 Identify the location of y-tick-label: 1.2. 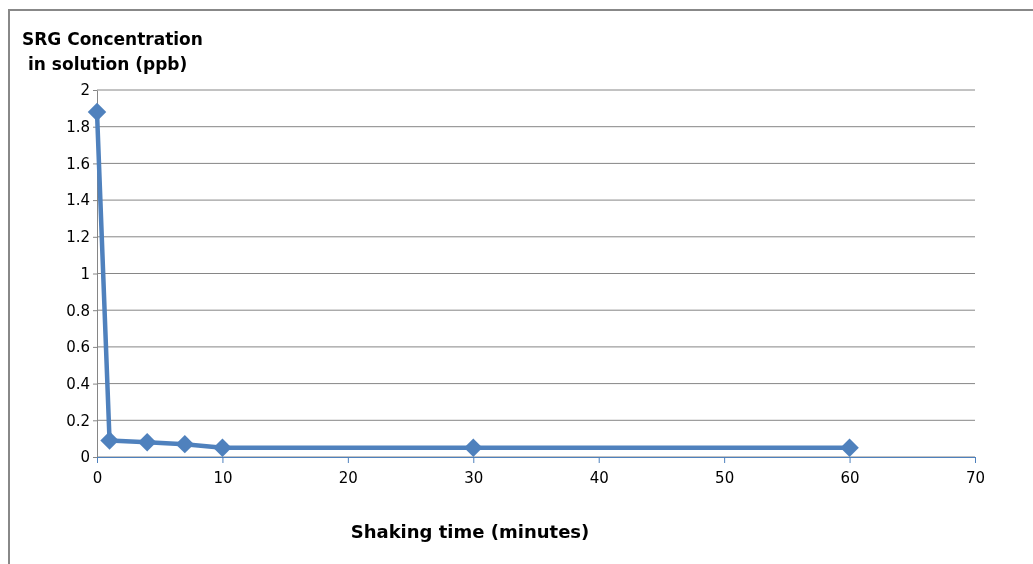
(78, 237).